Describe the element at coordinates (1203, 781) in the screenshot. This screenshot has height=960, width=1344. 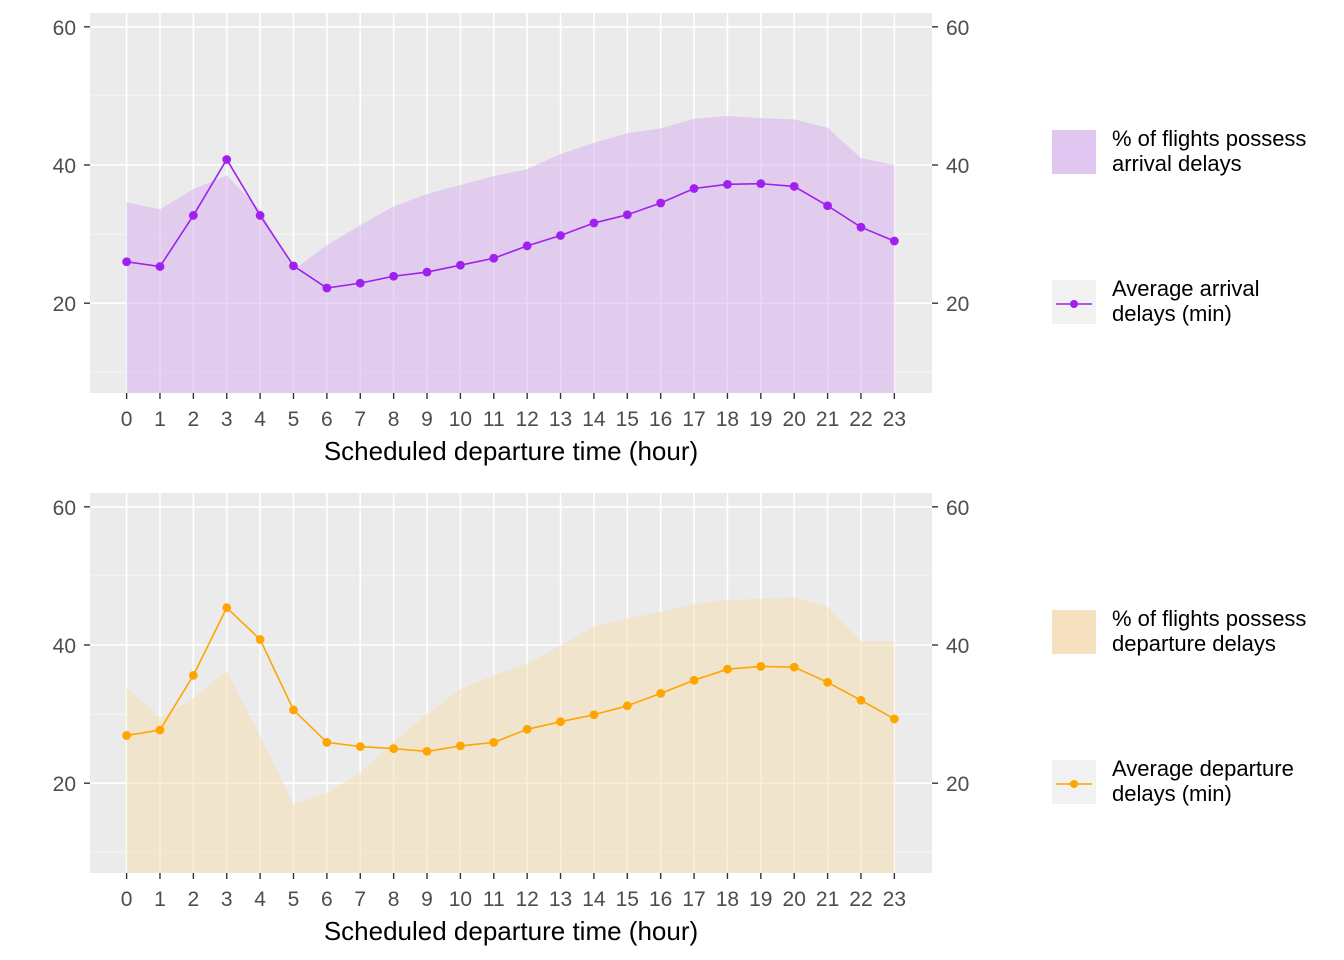
I see `legend-label-departure-avg: Average departure delays (min)` at that location.